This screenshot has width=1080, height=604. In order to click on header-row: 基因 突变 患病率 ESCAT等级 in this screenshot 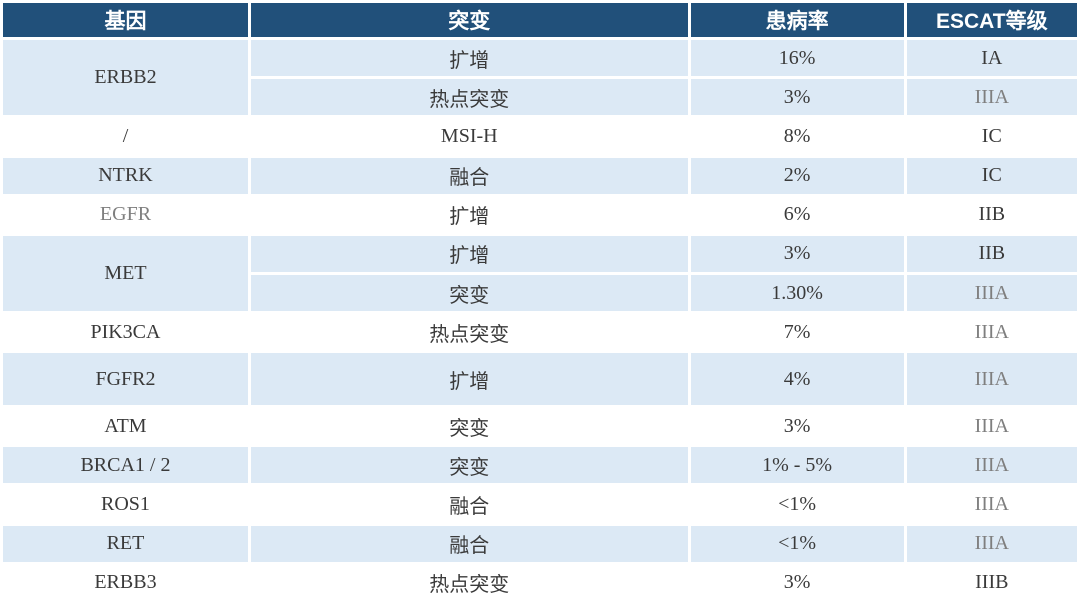, I will do `click(540, 20)`.